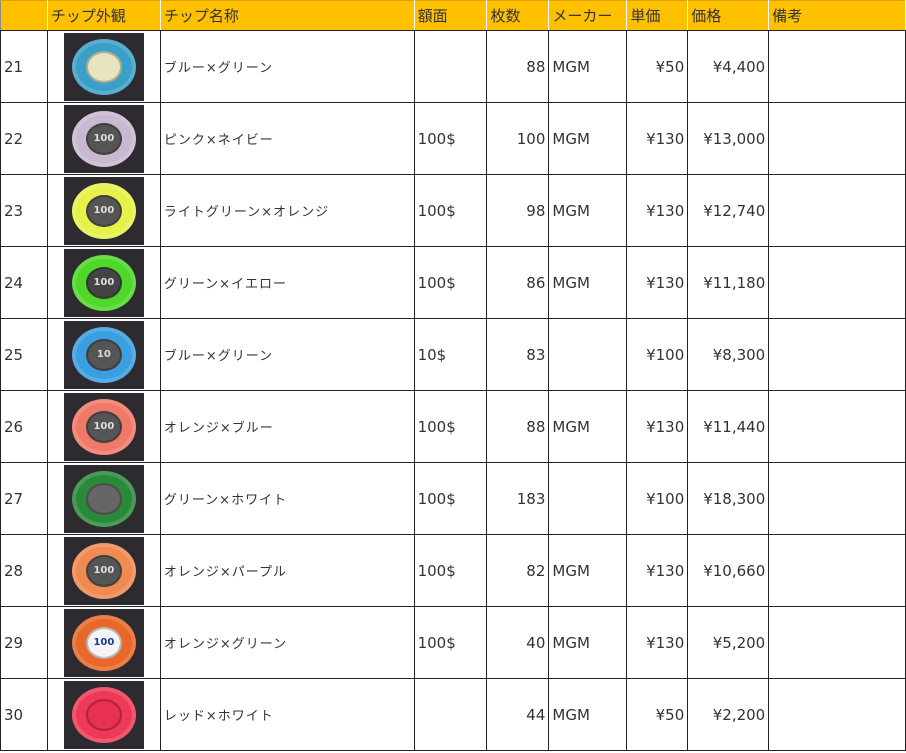 Image resolution: width=906 pixels, height=753 pixels. I want to click on header-notes: 備考, so click(837, 15).